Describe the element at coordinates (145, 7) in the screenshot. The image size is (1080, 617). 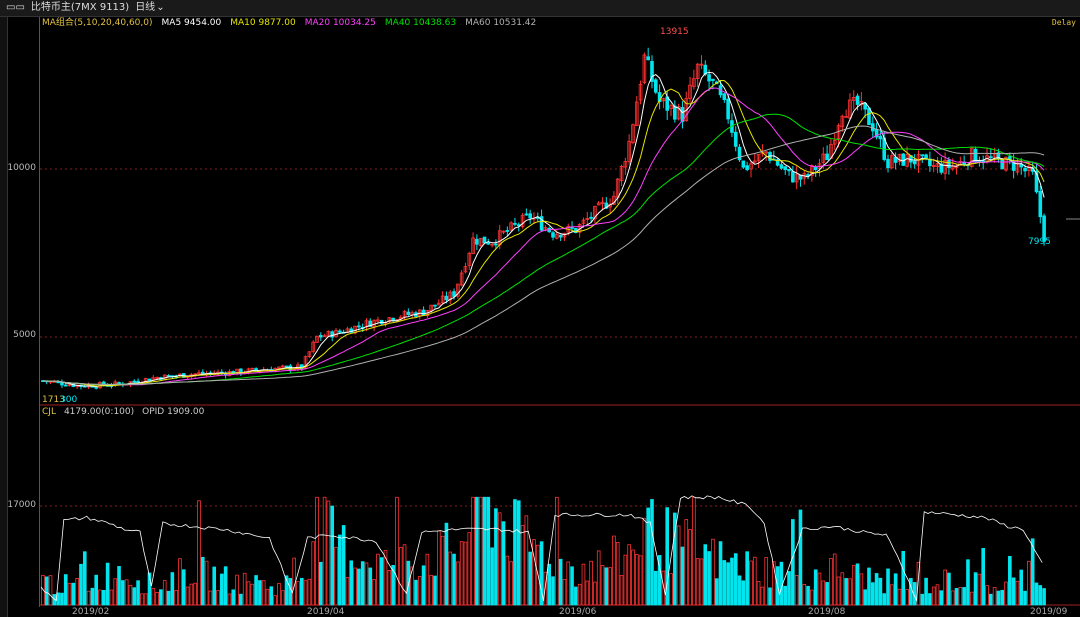
I see `period-label: 日线` at that location.